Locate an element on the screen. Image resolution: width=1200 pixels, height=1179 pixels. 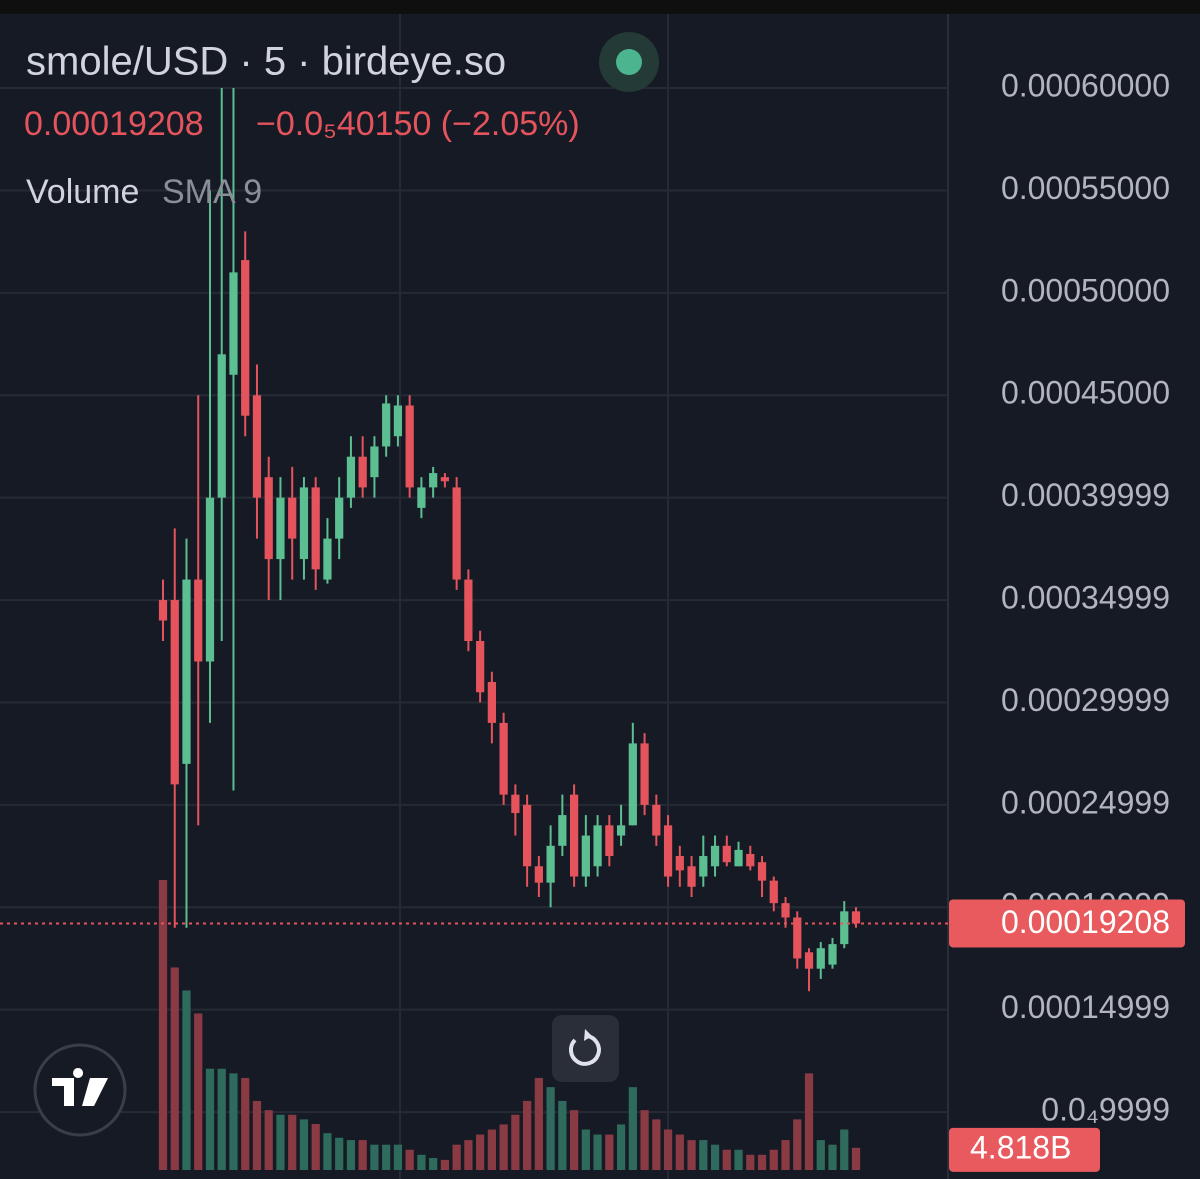
y-tick-label: 0.0₄9999 is located at coordinates (1105, 1110).